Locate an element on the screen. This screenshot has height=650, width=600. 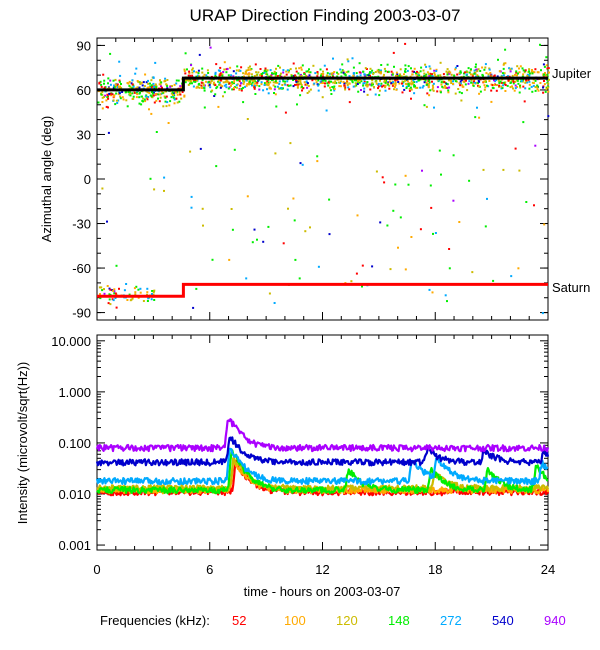
legend-frequency-100: 100 is located at coordinates (295, 620).